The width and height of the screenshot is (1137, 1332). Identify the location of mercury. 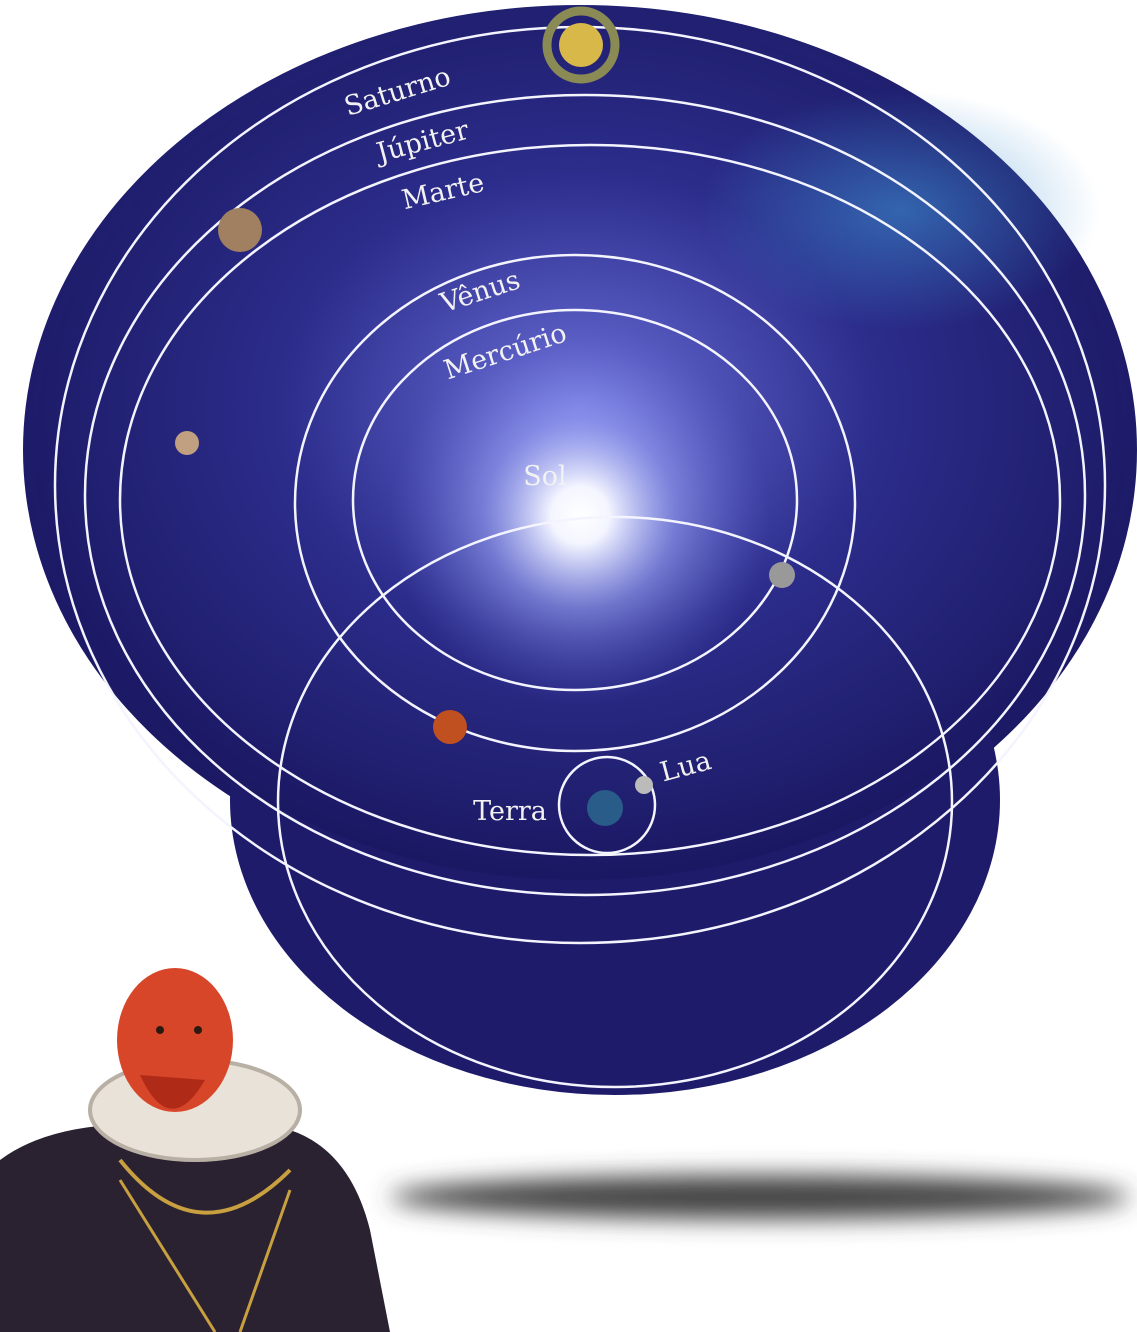
(782, 575).